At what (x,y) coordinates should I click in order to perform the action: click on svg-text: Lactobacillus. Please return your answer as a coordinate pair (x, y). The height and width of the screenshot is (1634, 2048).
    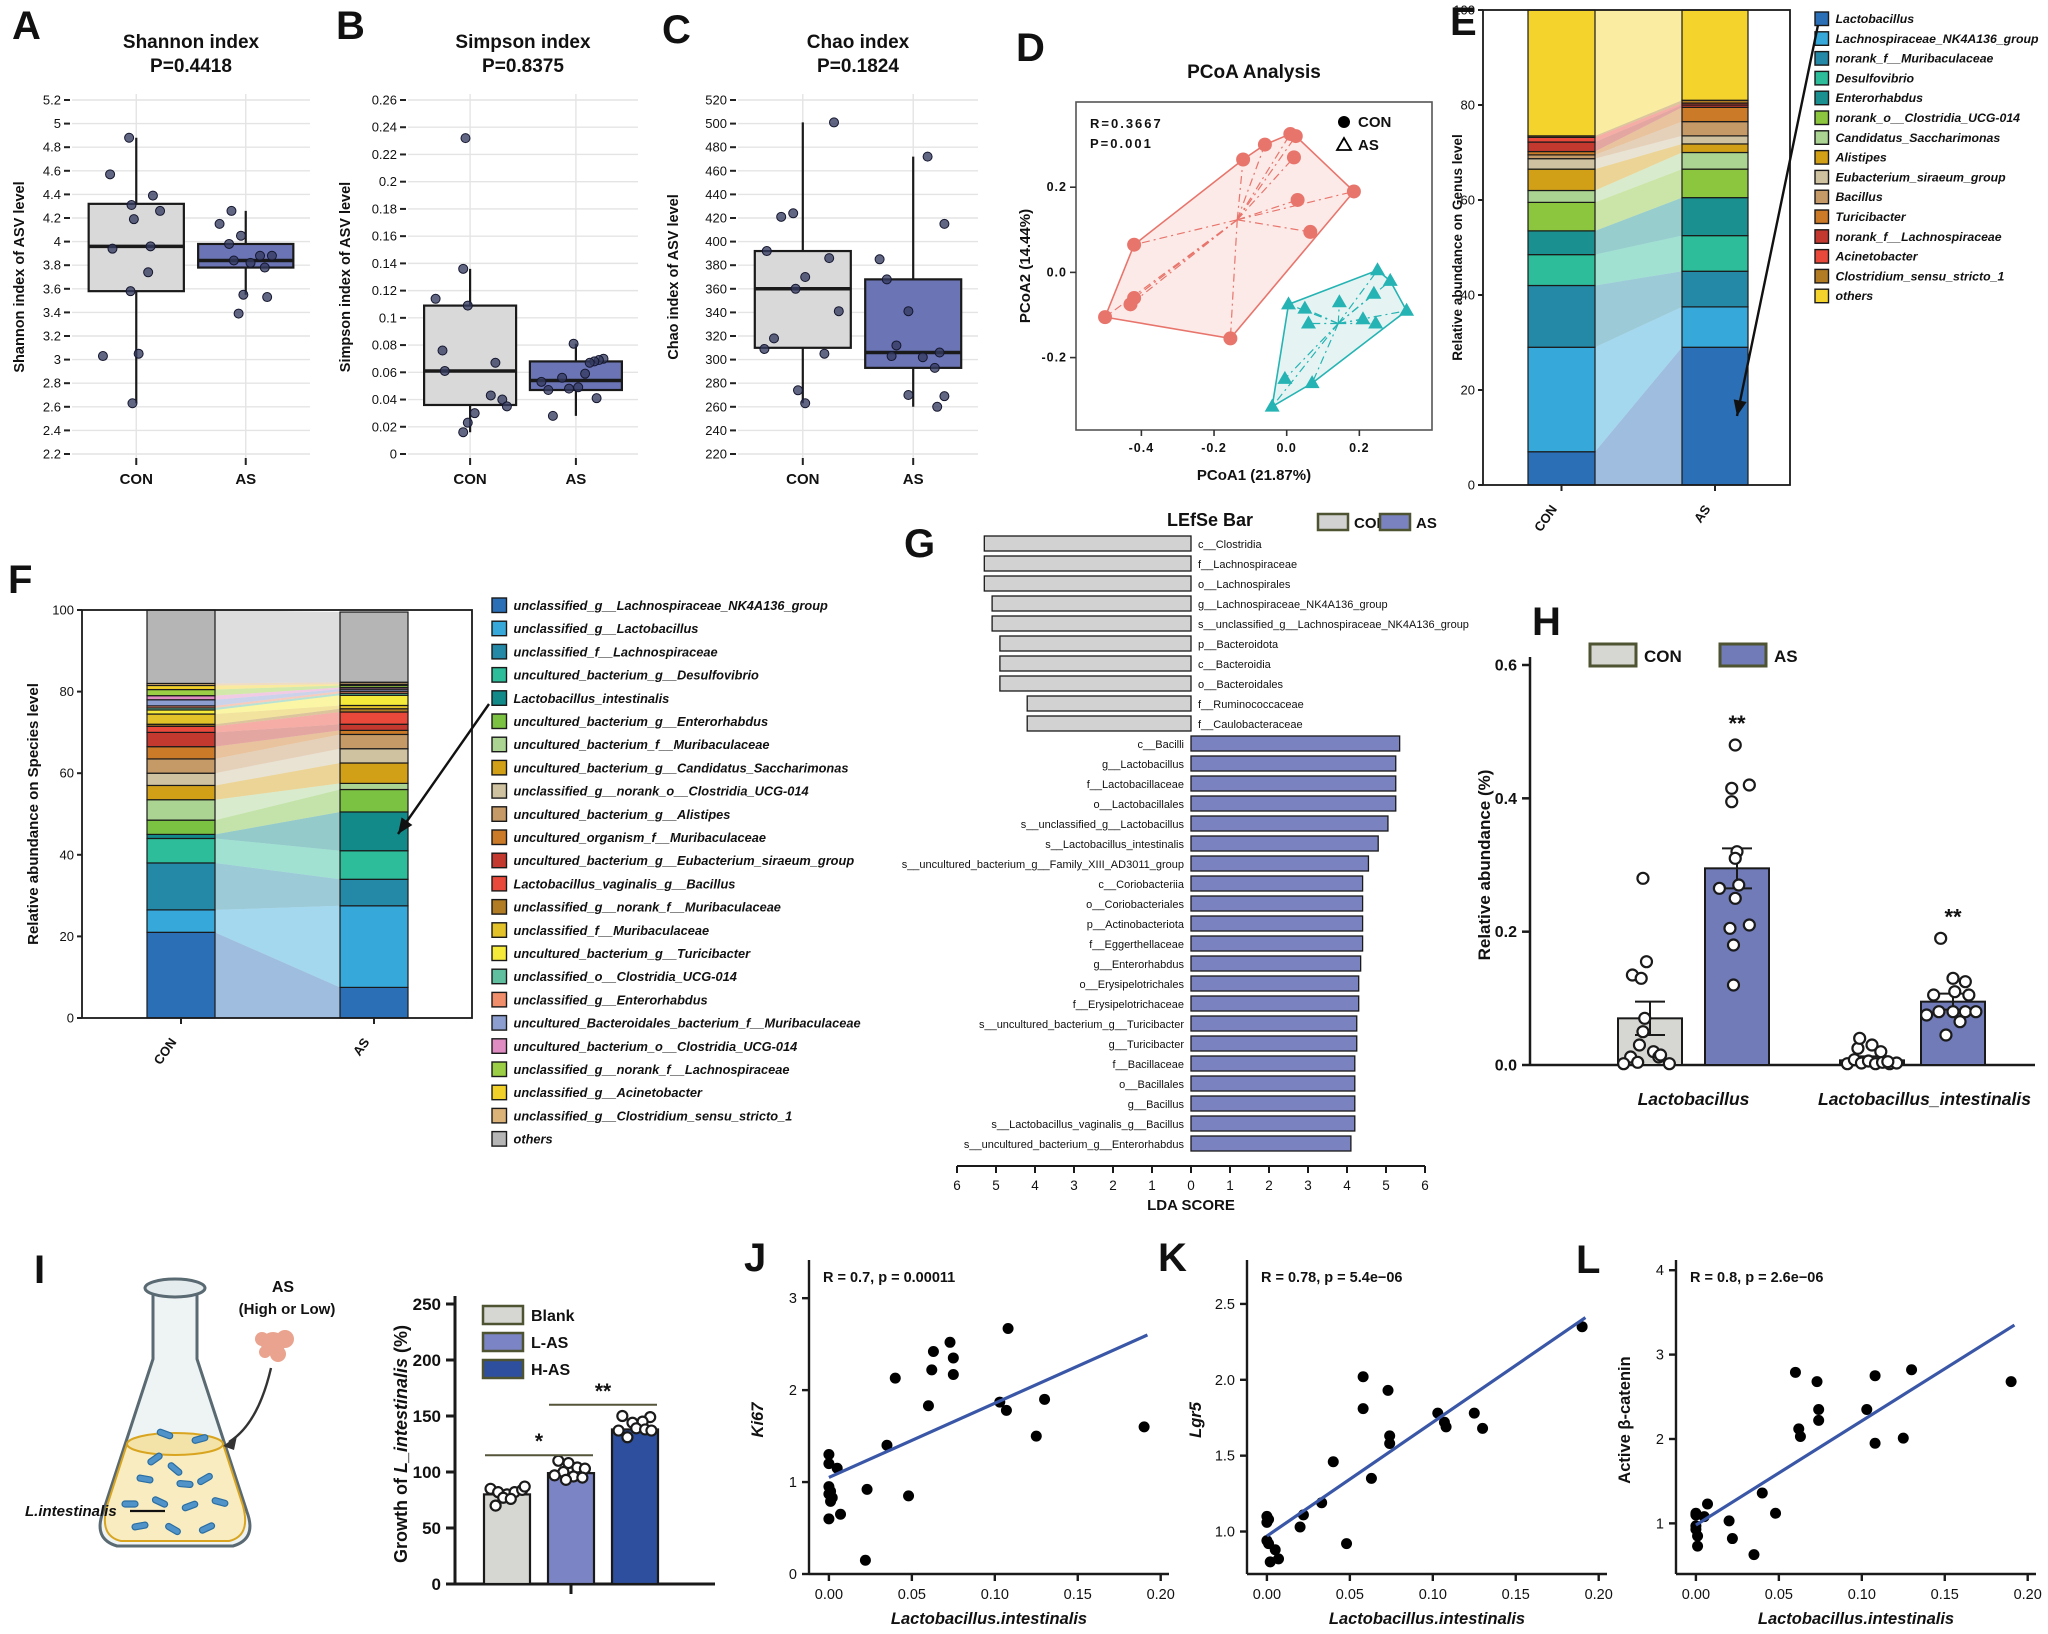
    Looking at the image, I should click on (1875, 19).